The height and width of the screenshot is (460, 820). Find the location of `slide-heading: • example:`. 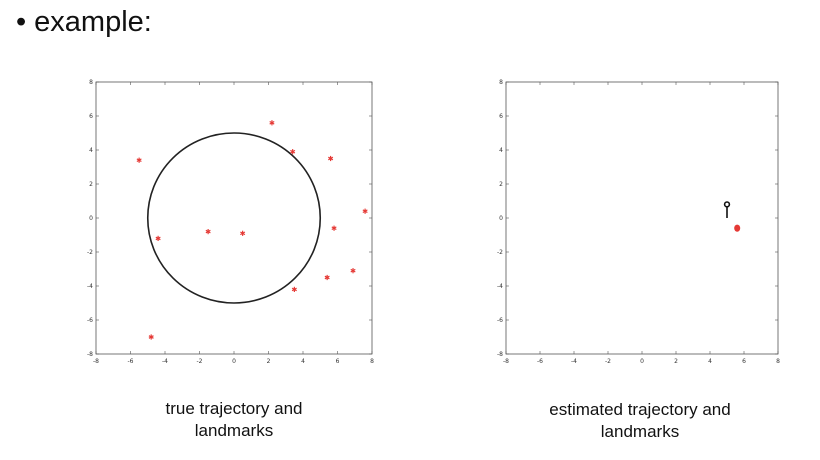

slide-heading: • example: is located at coordinates (84, 22).